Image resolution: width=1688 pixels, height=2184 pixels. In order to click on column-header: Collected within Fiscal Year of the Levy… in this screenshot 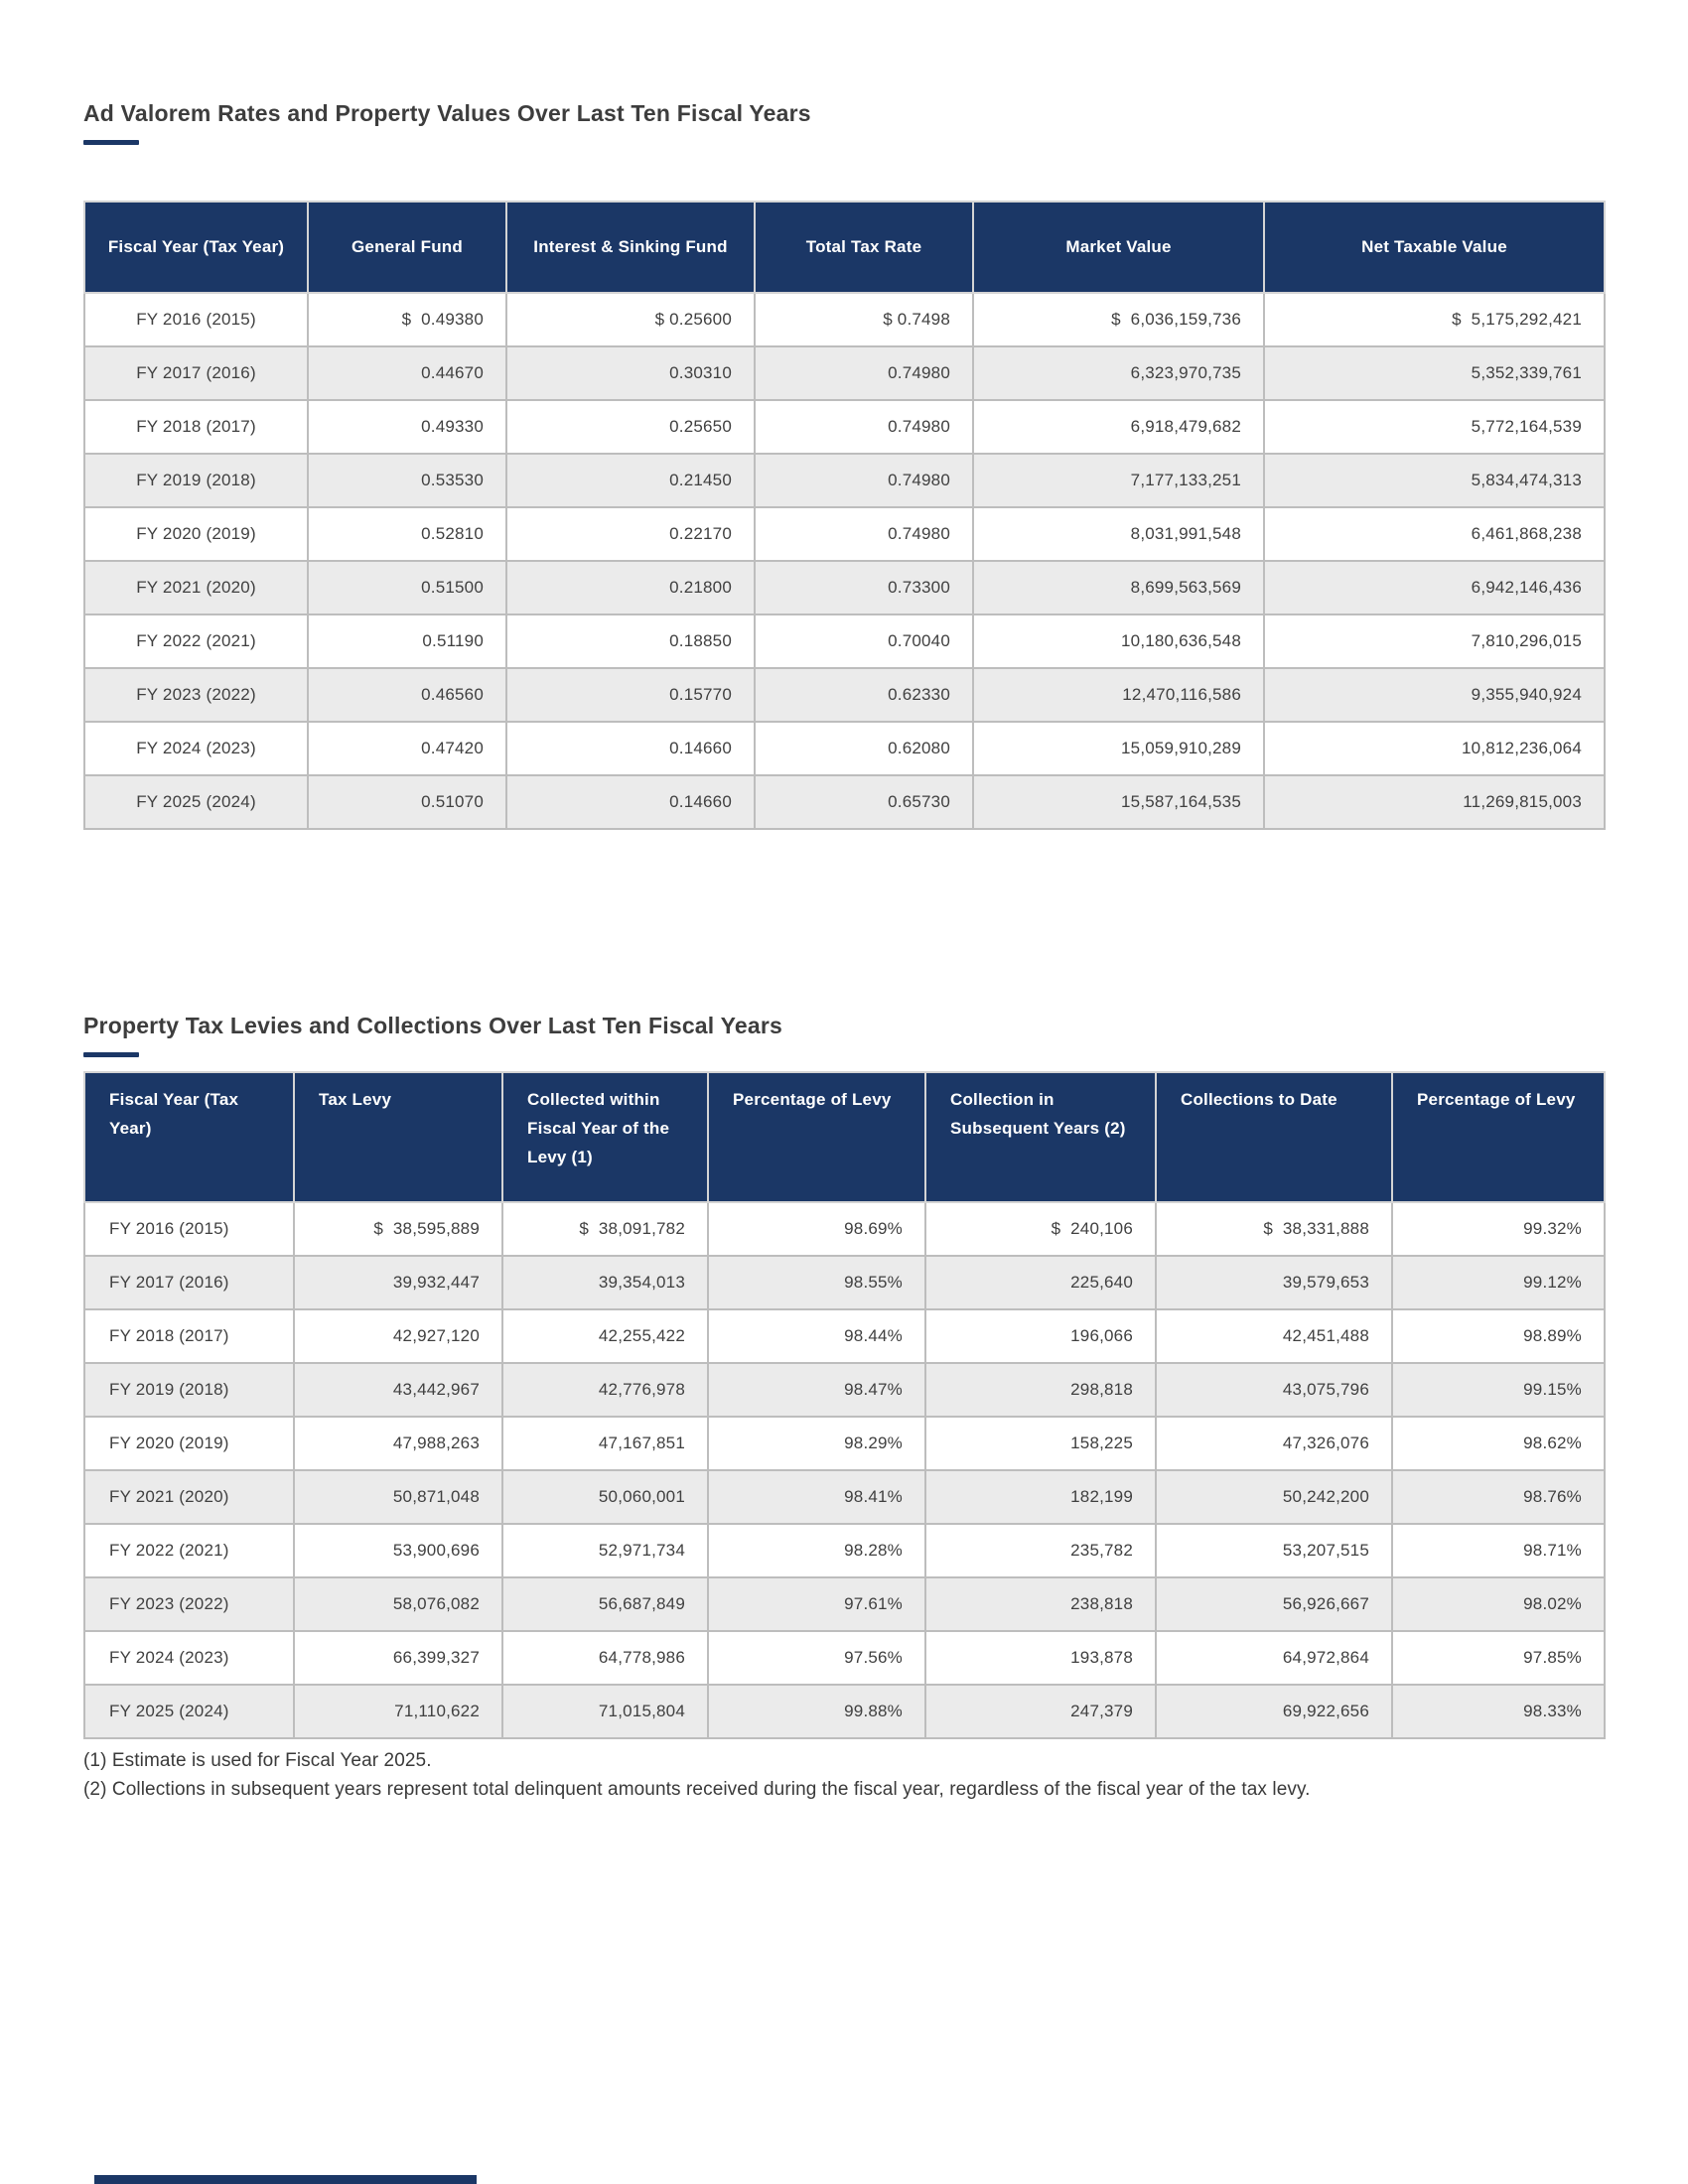, I will do `click(605, 1137)`.